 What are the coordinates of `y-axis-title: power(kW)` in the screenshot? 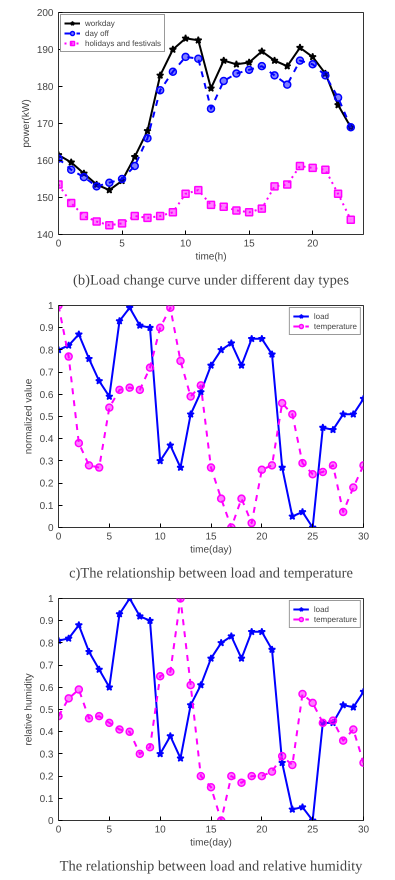 It's located at (26, 123).